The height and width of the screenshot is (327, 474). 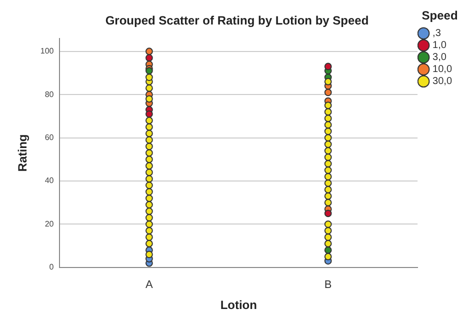 I want to click on x-tick-label: A, so click(x=150, y=285).